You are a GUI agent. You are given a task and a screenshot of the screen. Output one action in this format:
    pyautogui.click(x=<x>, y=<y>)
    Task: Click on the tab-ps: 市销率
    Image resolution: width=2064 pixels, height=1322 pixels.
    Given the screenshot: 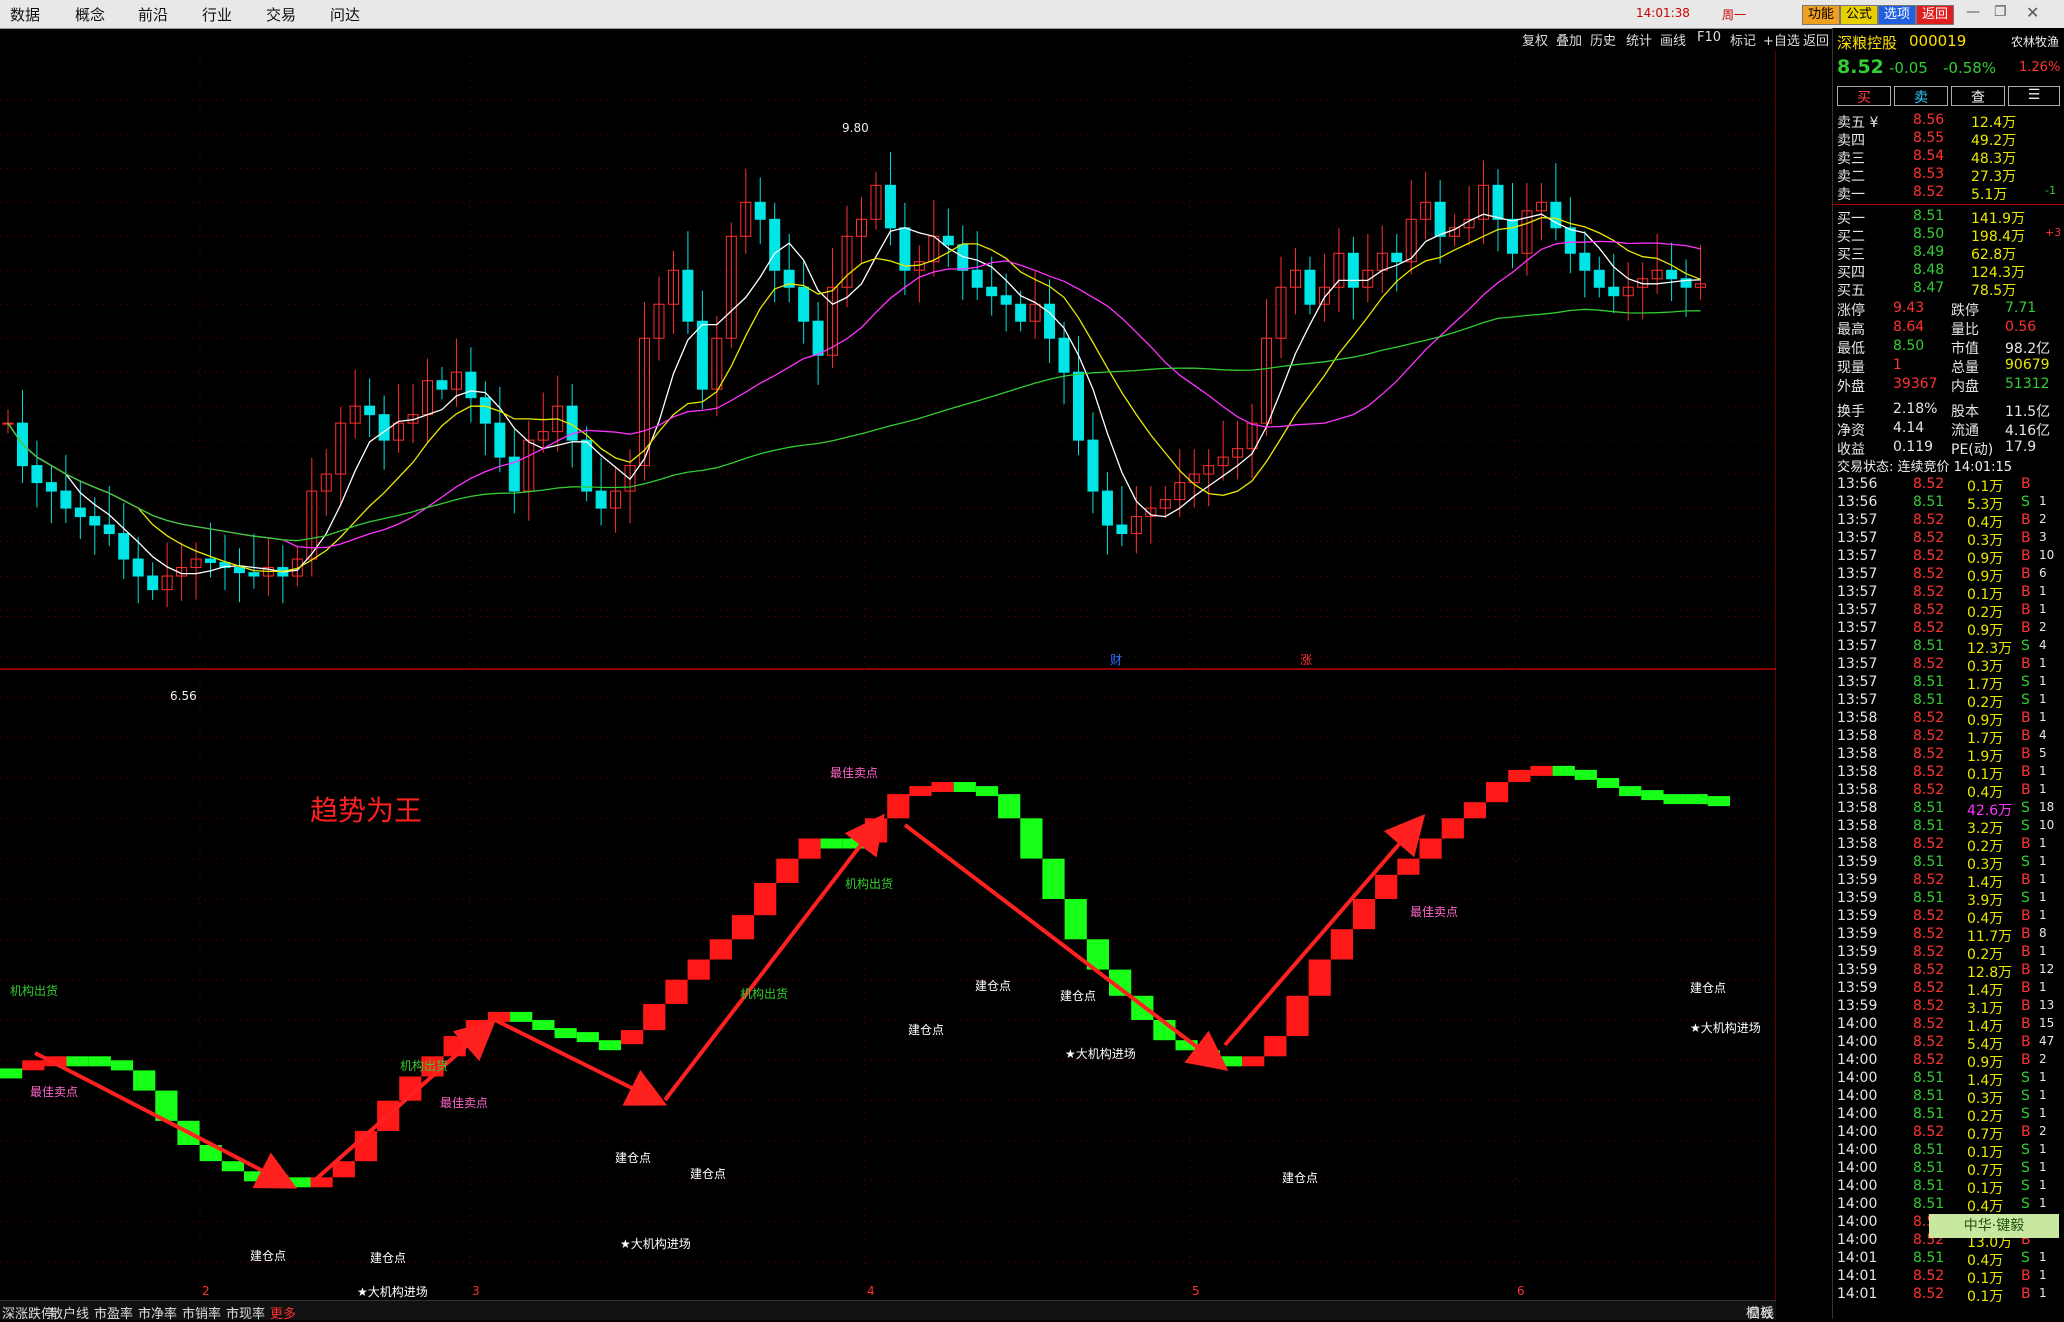 What is the action you would take?
    pyautogui.click(x=202, y=1314)
    